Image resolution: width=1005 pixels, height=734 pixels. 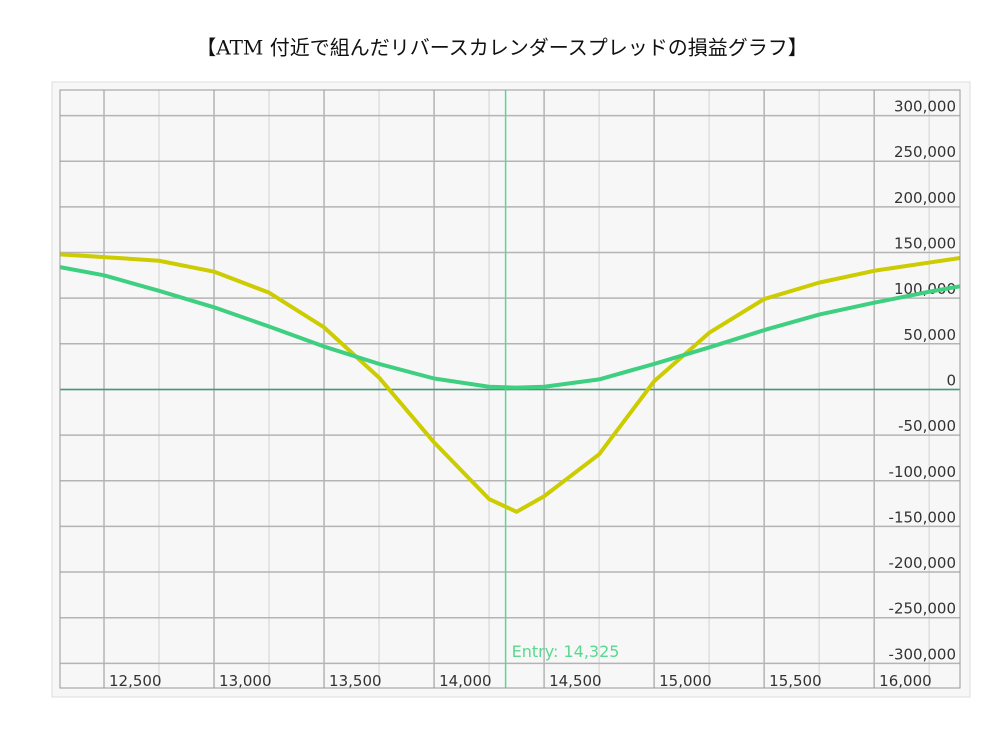 What do you see at coordinates (355, 681) in the screenshot?
I see `x-tick-label: 13,500` at bounding box center [355, 681].